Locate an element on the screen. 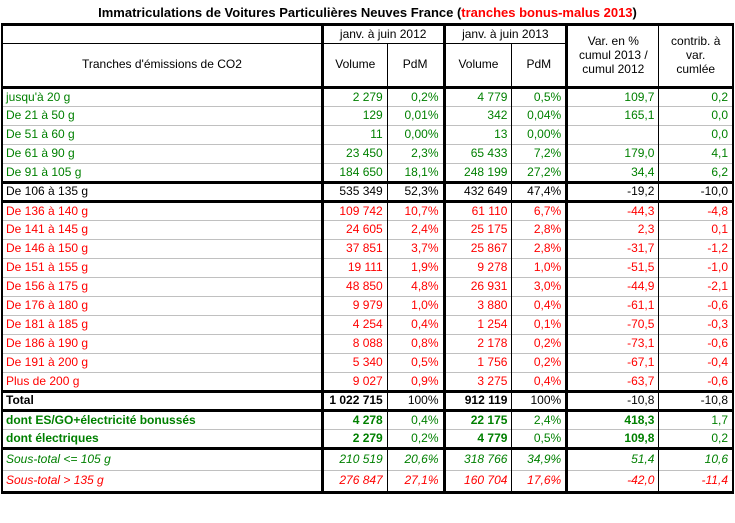 The height and width of the screenshot is (523, 735). cell-volume-2013: 9 278 is located at coordinates (478, 268).